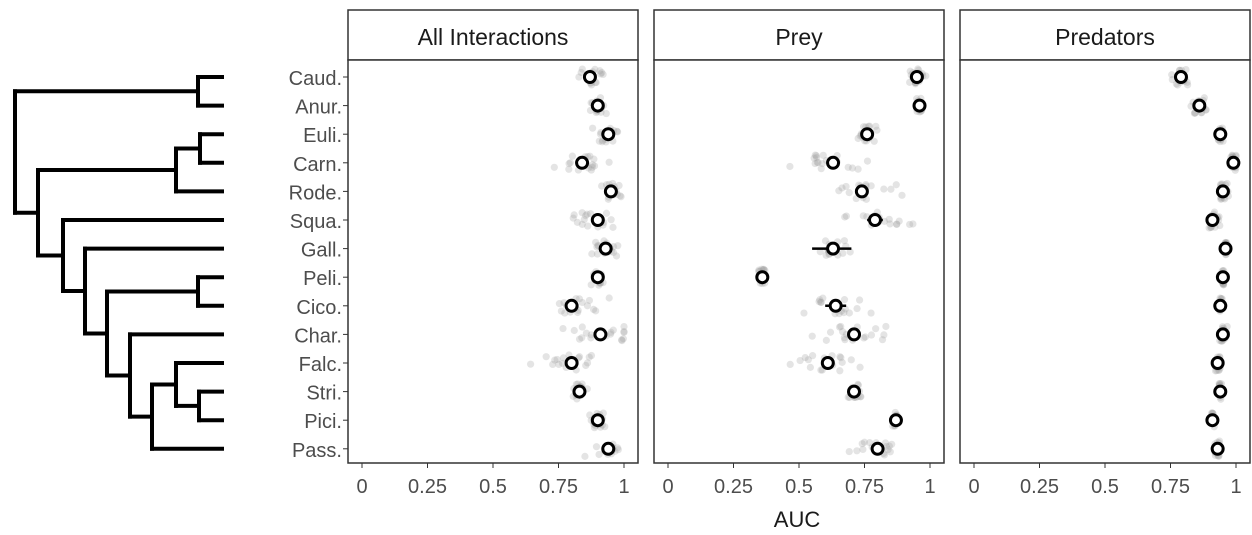 Image resolution: width=1252 pixels, height=535 pixels. Describe the element at coordinates (319, 308) in the screenshot. I see `taxon-label: Cico.` at that location.